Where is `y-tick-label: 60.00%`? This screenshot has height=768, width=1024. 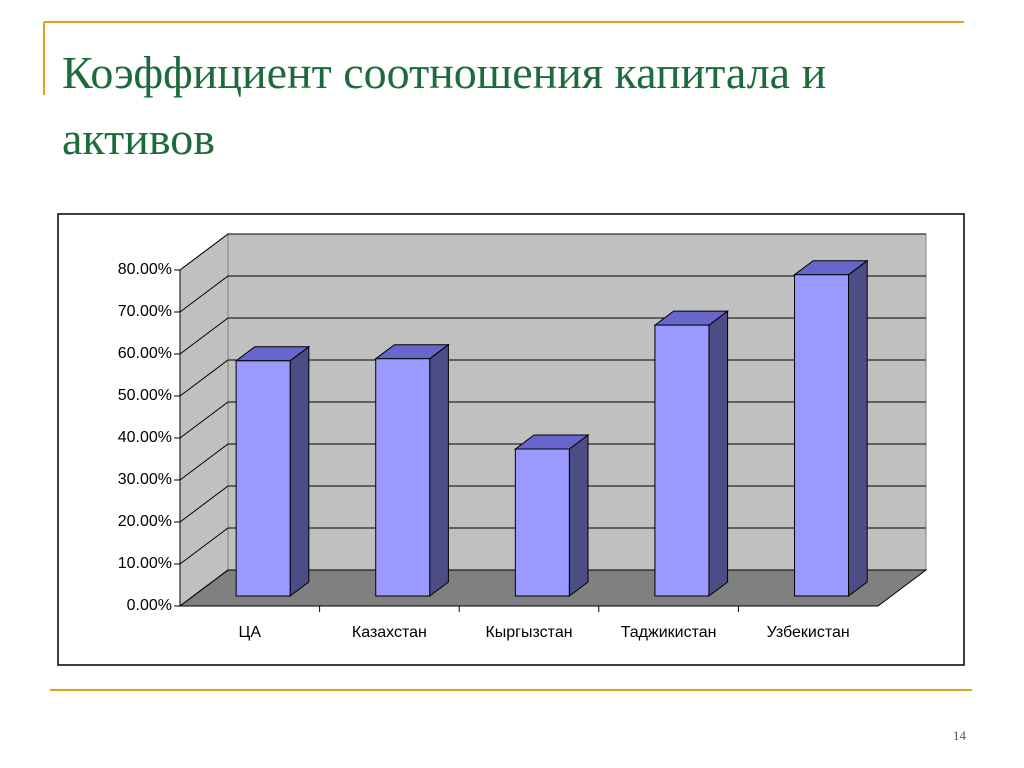
y-tick-label: 60.00% is located at coordinates (145, 353).